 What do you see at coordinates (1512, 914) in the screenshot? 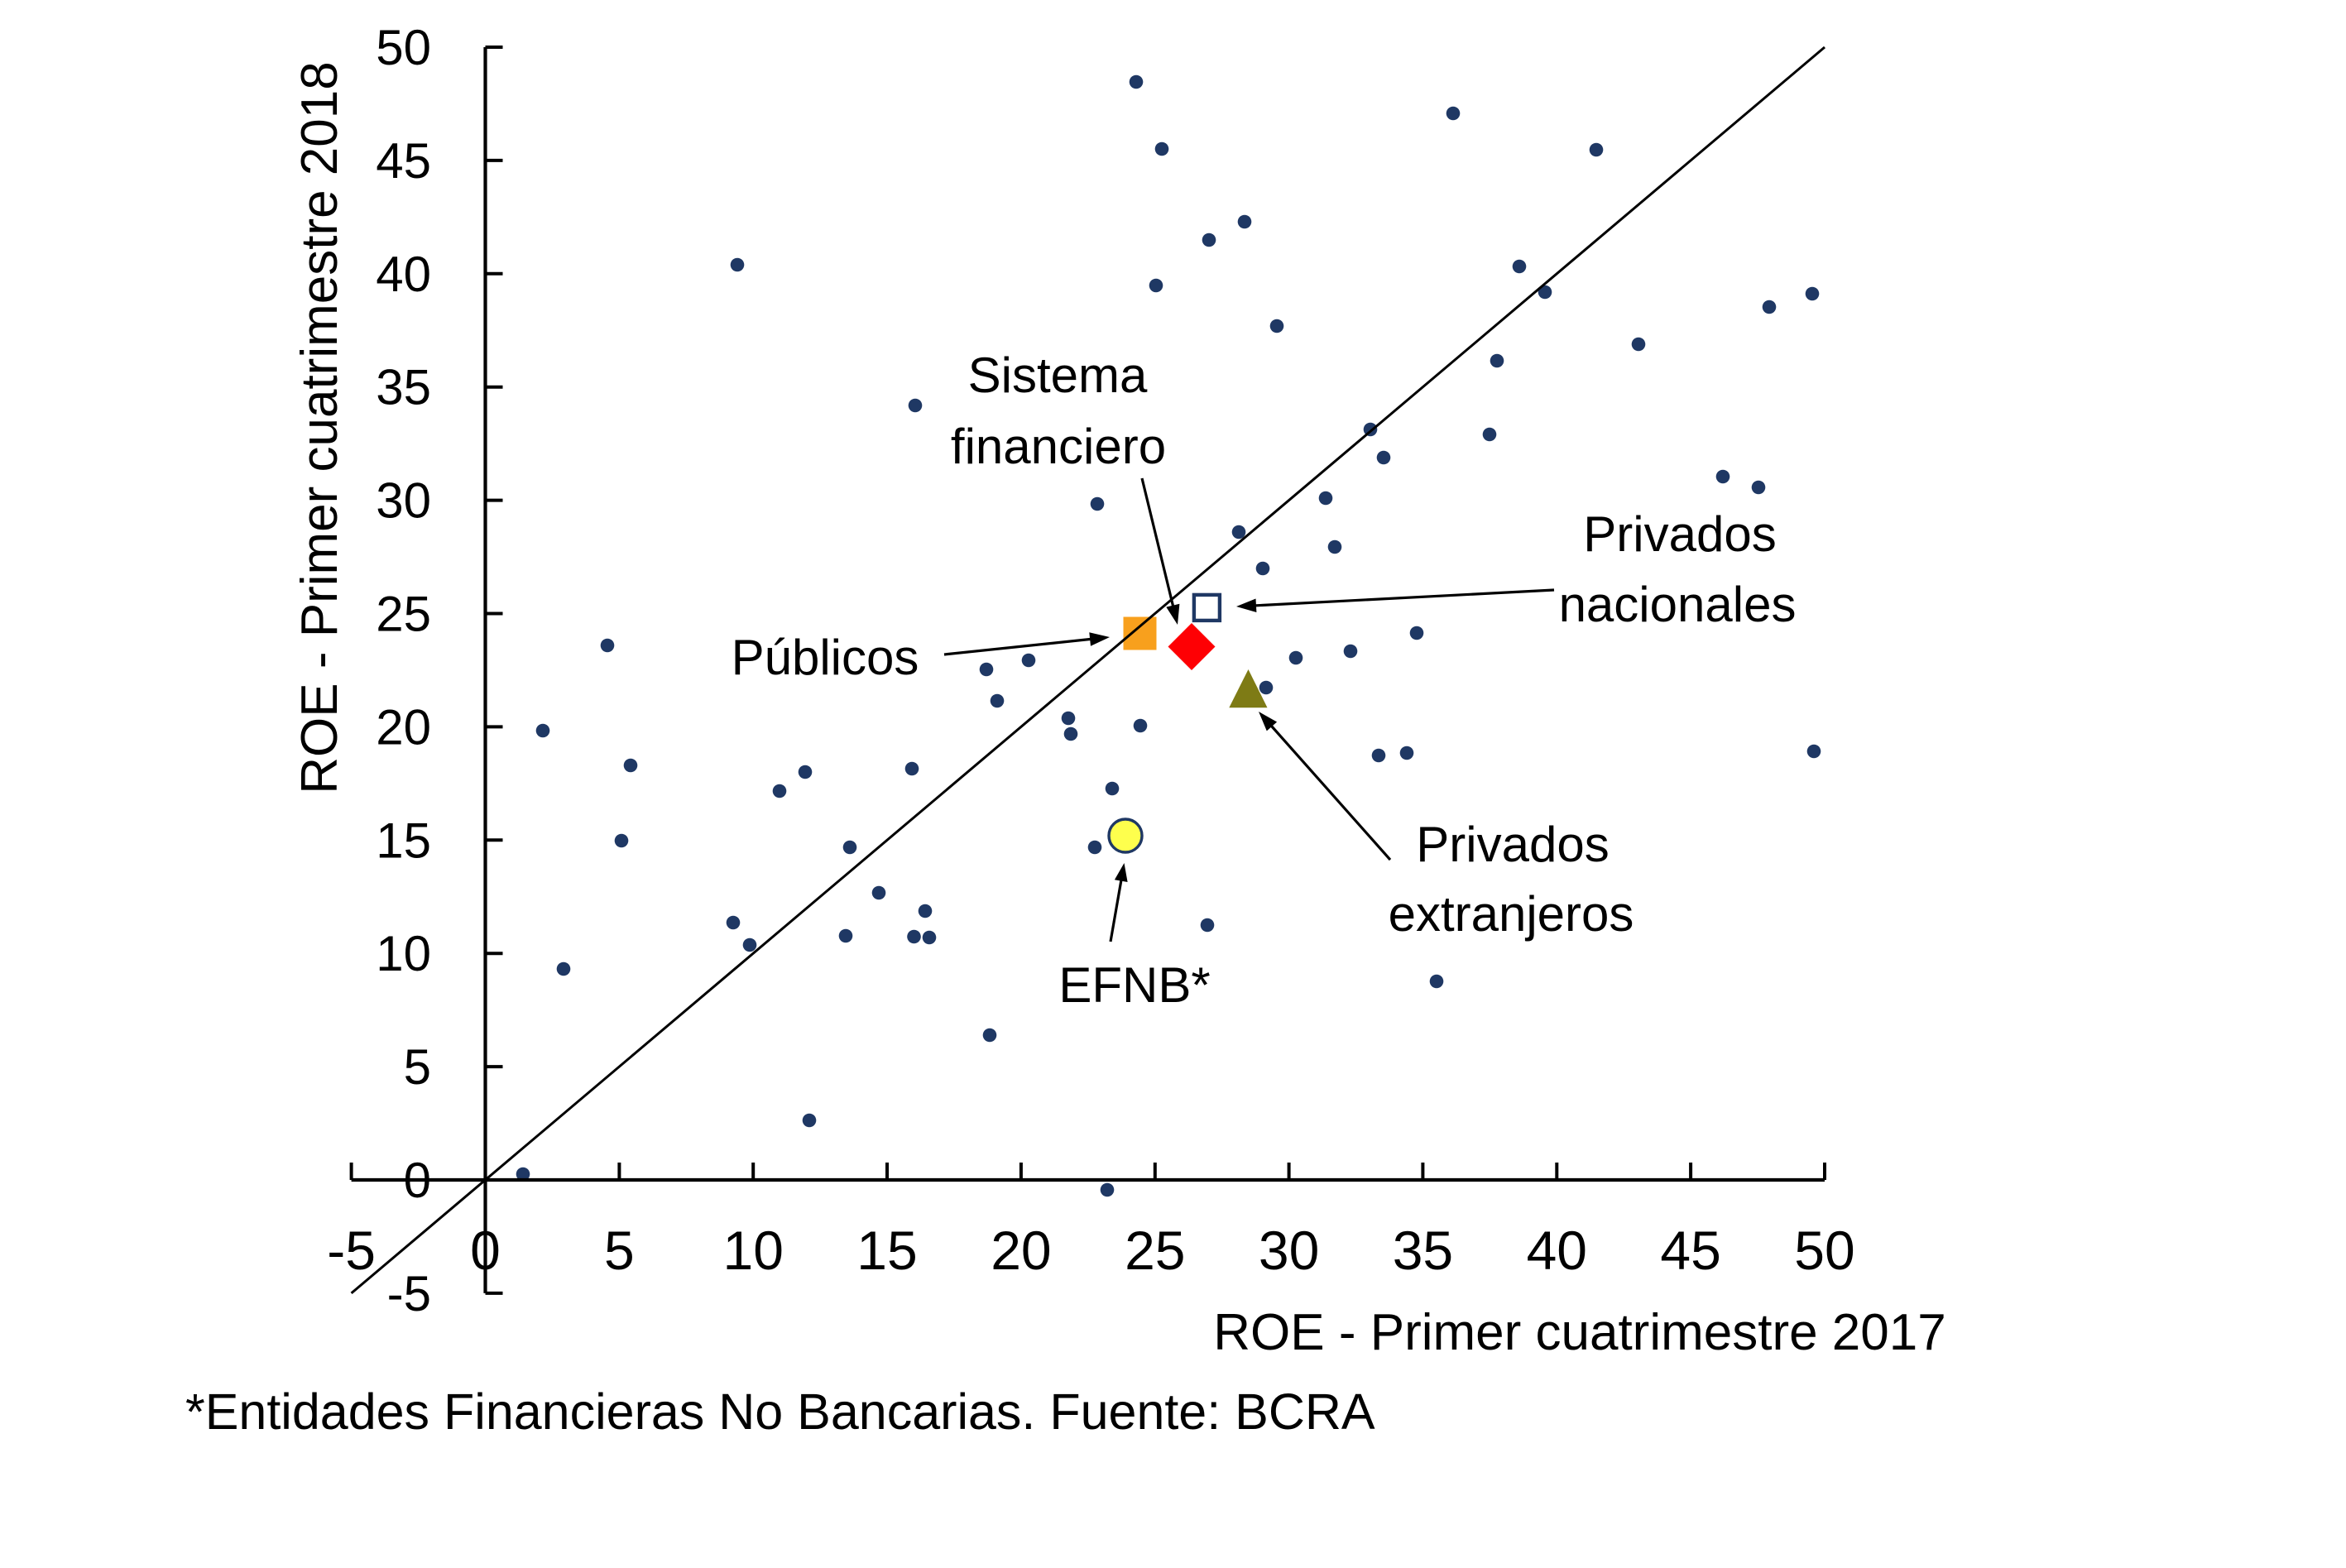
I see `svg-text: extranjeros` at bounding box center [1512, 914].